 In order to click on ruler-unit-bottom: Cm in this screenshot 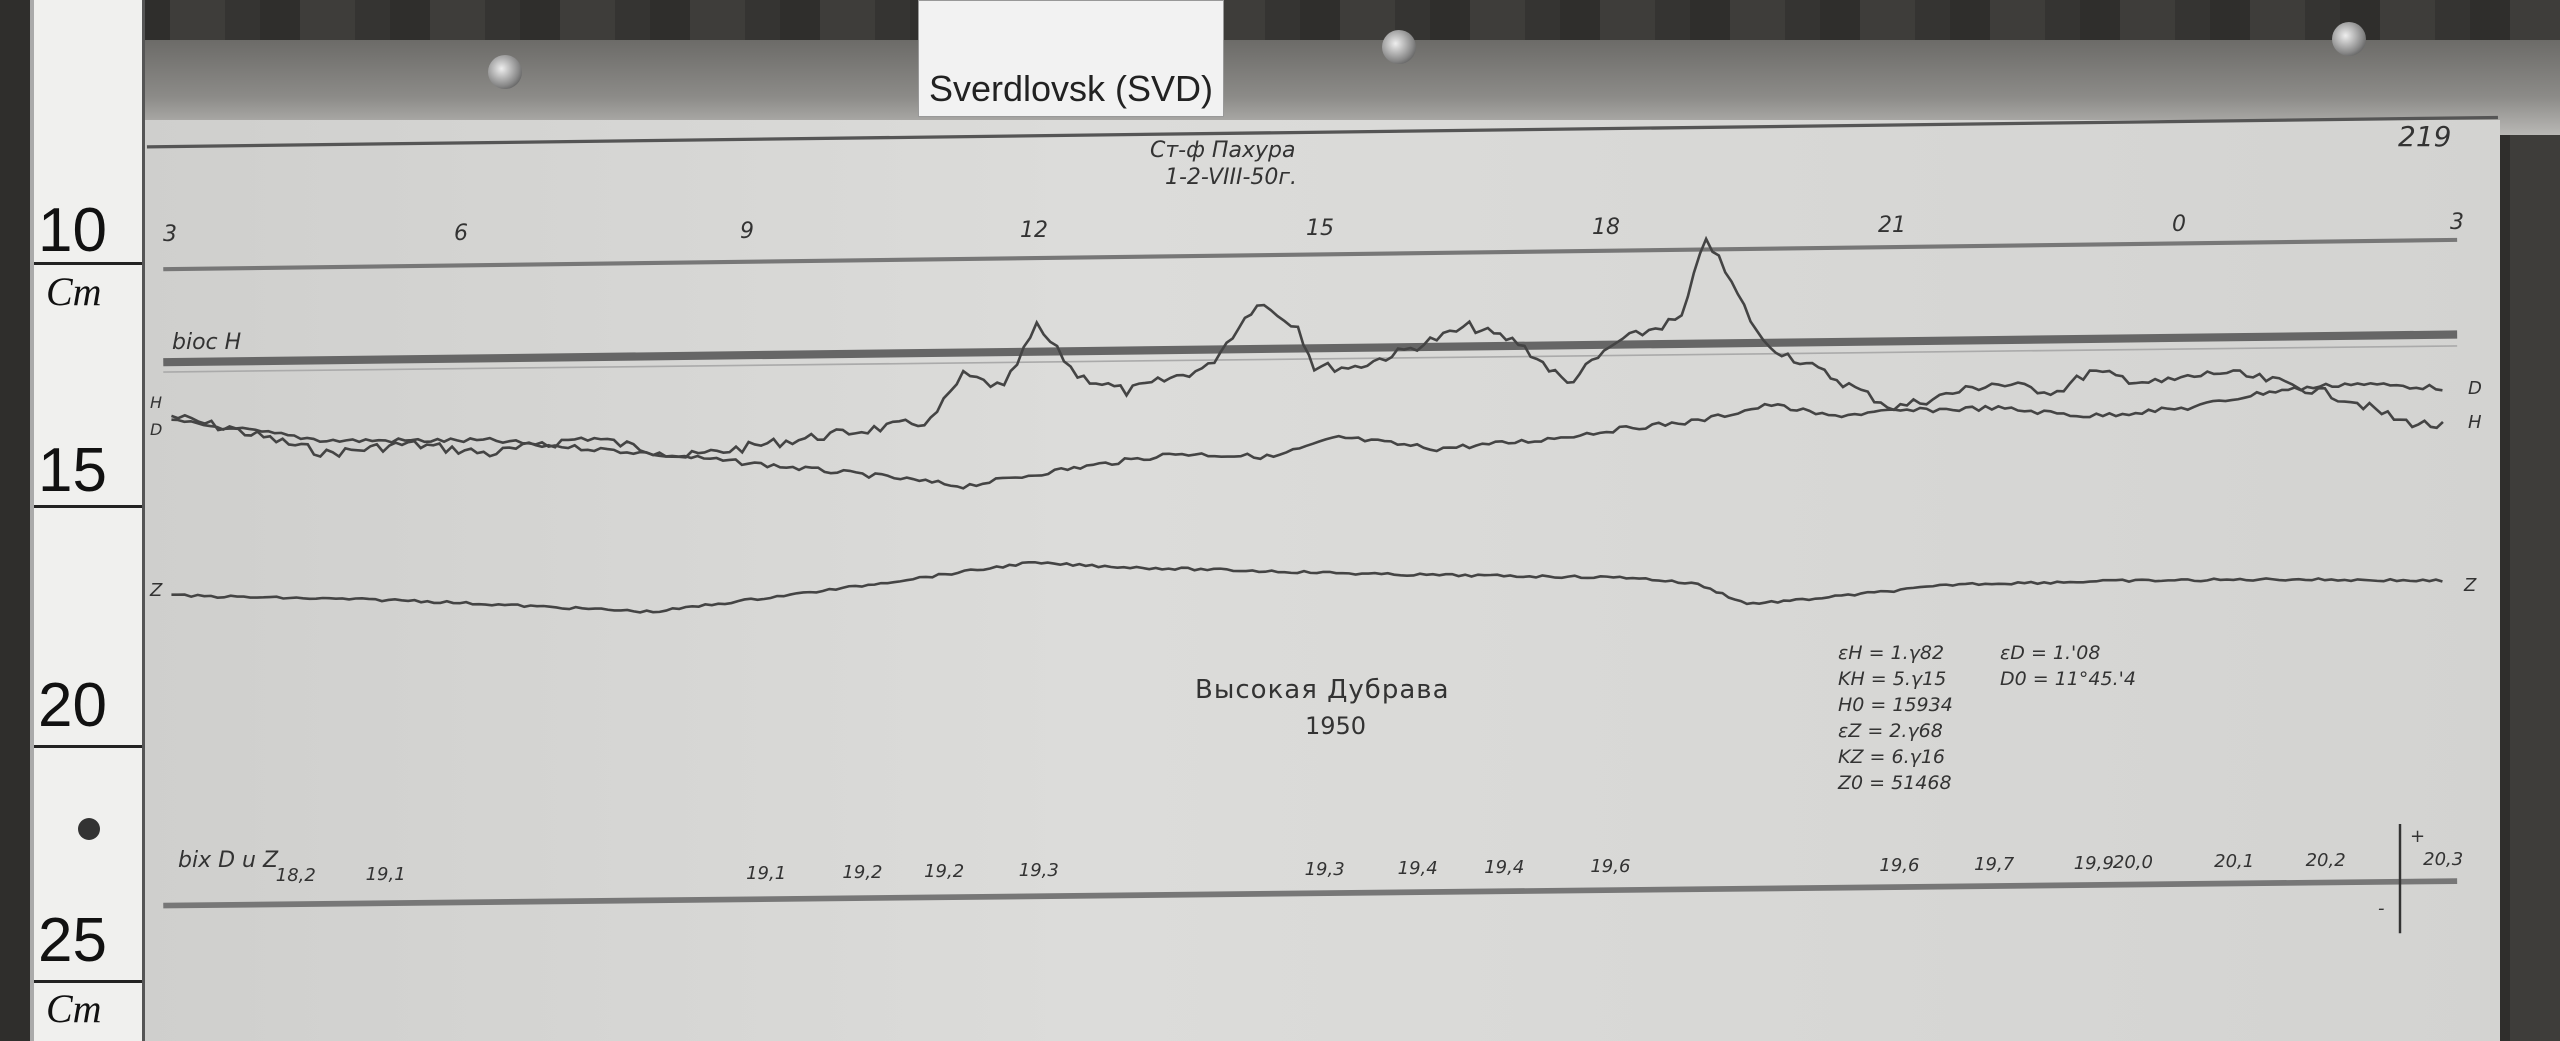, I will do `click(74, 1008)`.